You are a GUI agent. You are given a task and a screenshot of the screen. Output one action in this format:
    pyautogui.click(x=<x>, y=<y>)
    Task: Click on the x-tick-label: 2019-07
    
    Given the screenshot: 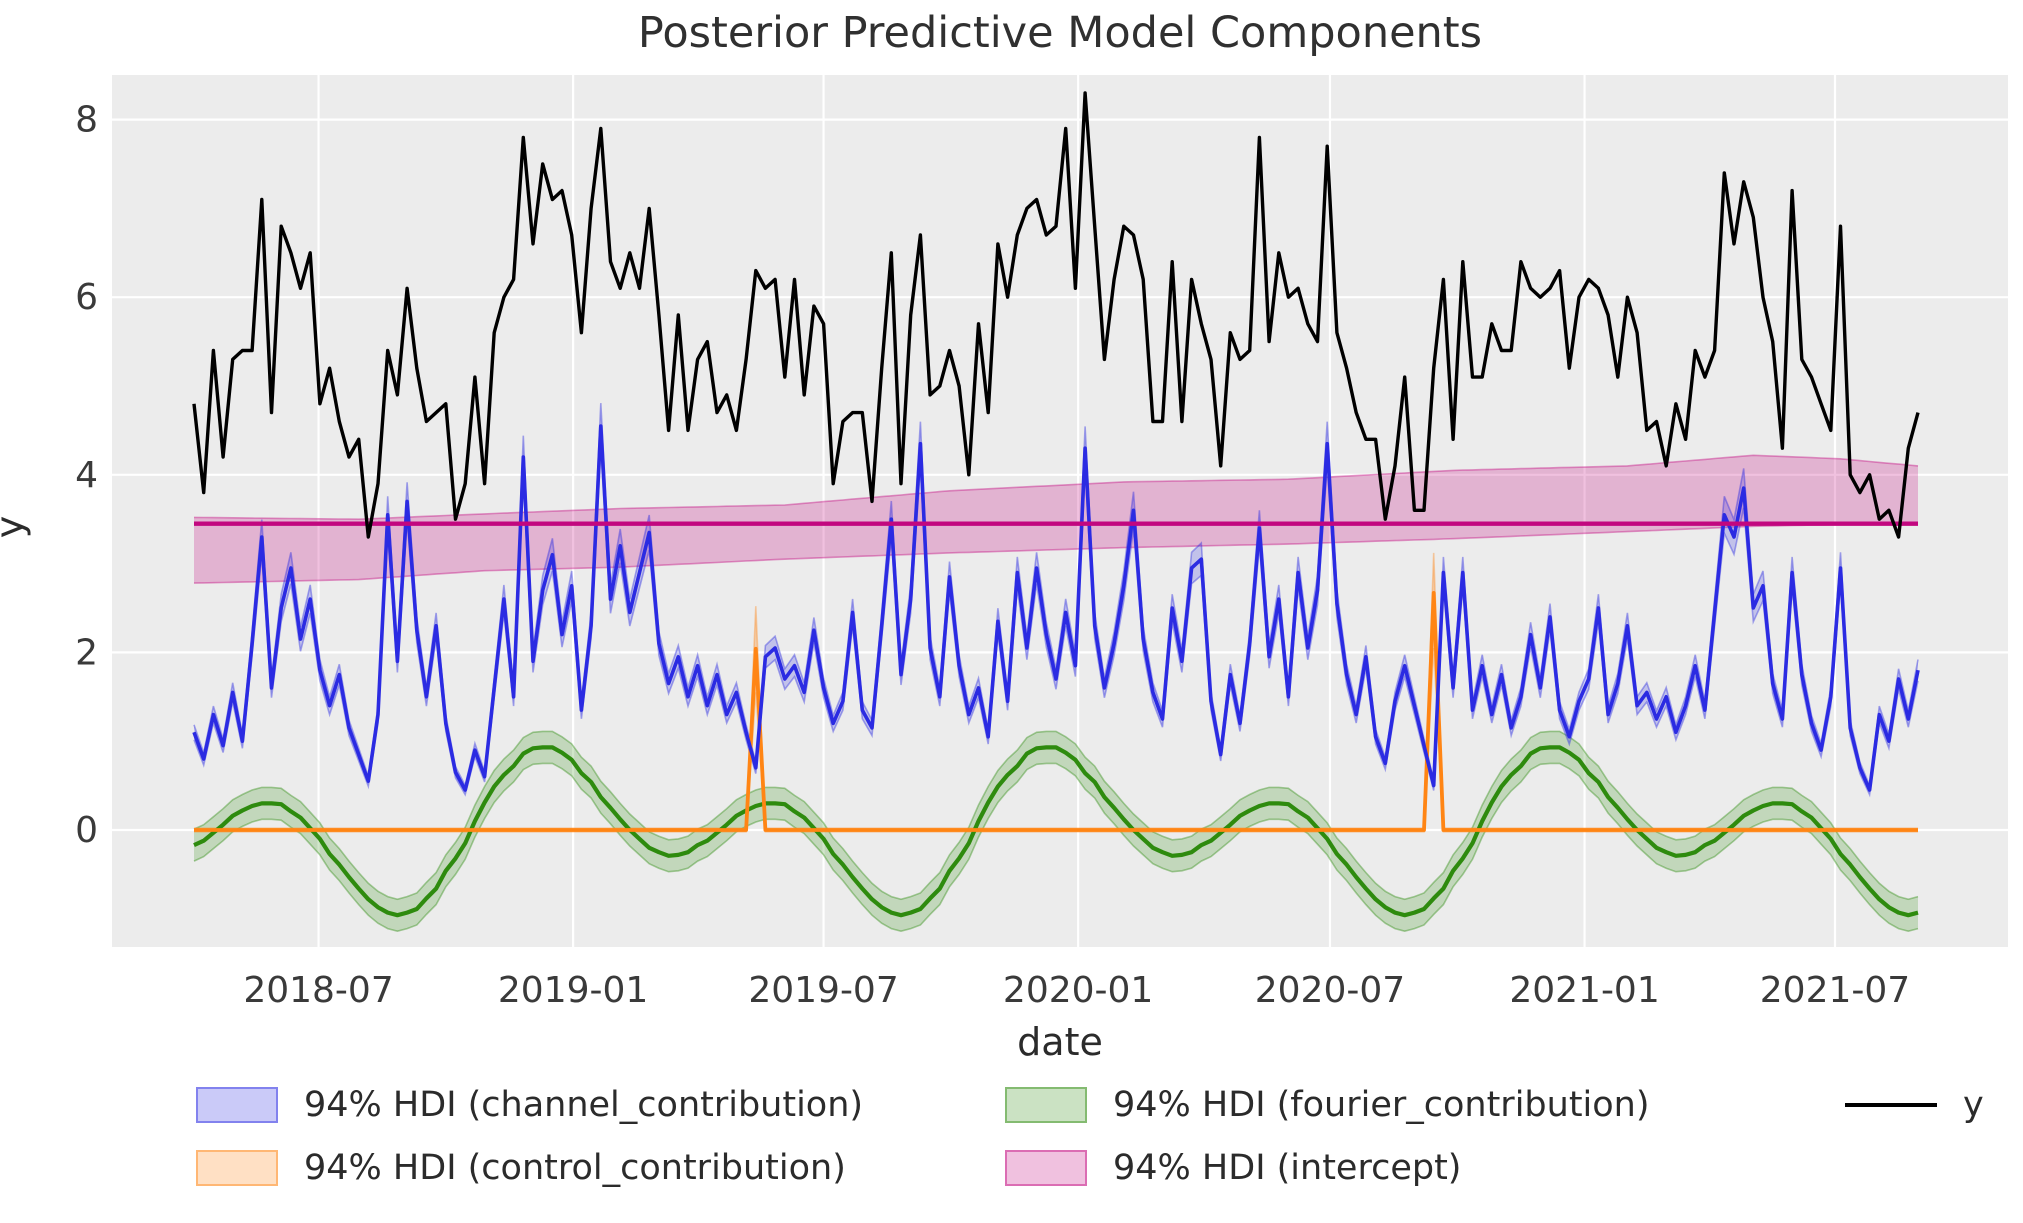 What is the action you would take?
    pyautogui.click(x=823, y=990)
    